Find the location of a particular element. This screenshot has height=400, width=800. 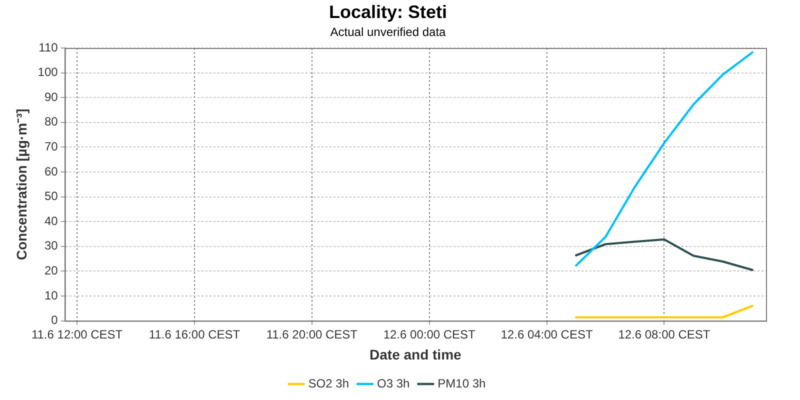

x-tick-label: 12.6 08:00 CEST is located at coordinates (664, 334).